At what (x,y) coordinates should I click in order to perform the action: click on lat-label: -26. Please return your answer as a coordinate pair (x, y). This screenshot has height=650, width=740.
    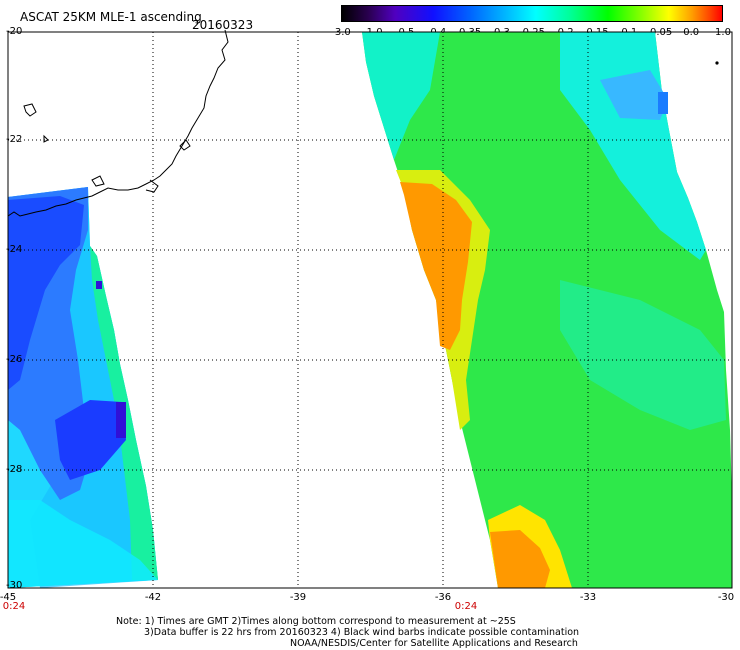
    Looking at the image, I should click on (14, 359).